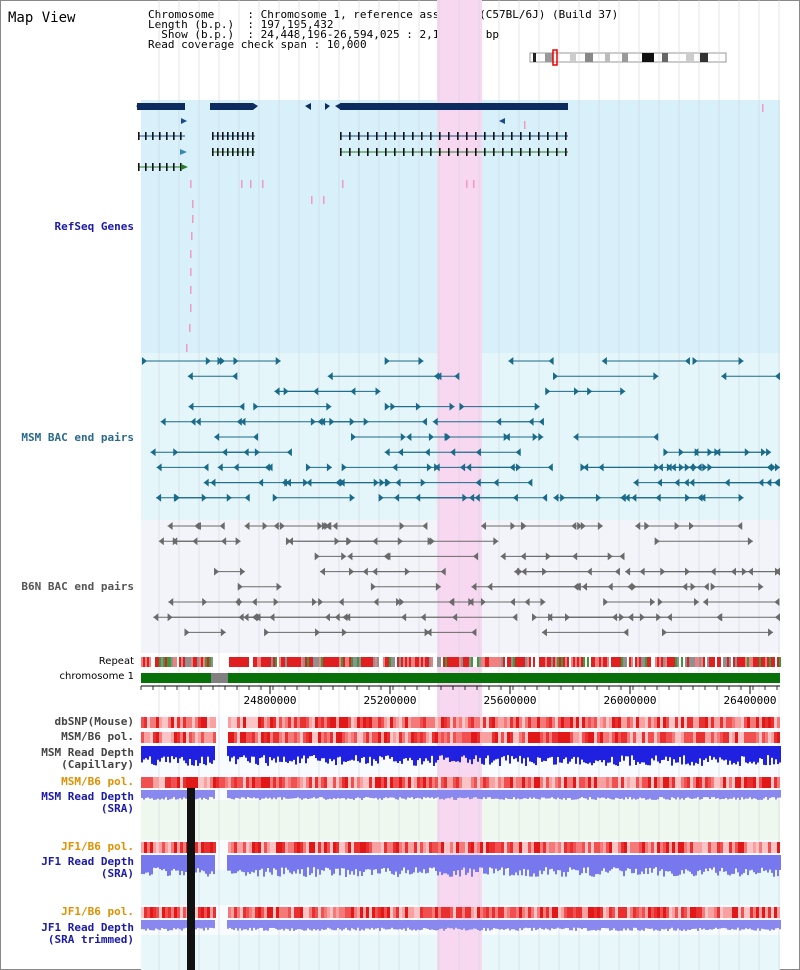 This screenshot has height=970, width=800. What do you see at coordinates (460, 429) in the screenshot?
I see `msm-bac-track` at bounding box center [460, 429].